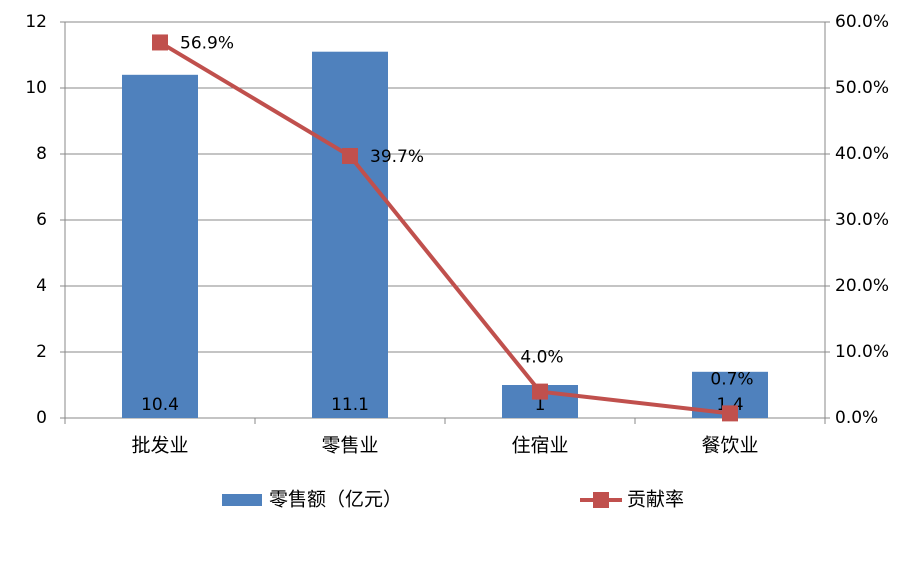  What do you see at coordinates (862, 22) in the screenshot?
I see `y2-tick-label: 60.0%` at bounding box center [862, 22].